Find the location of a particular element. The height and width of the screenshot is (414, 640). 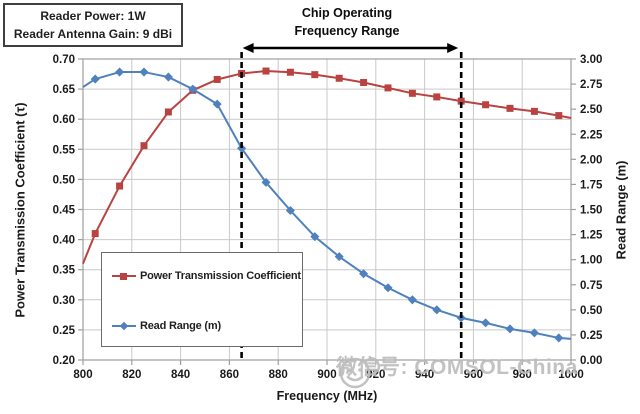

legend-label-read-range: Read Range (m) is located at coordinates (180, 326).